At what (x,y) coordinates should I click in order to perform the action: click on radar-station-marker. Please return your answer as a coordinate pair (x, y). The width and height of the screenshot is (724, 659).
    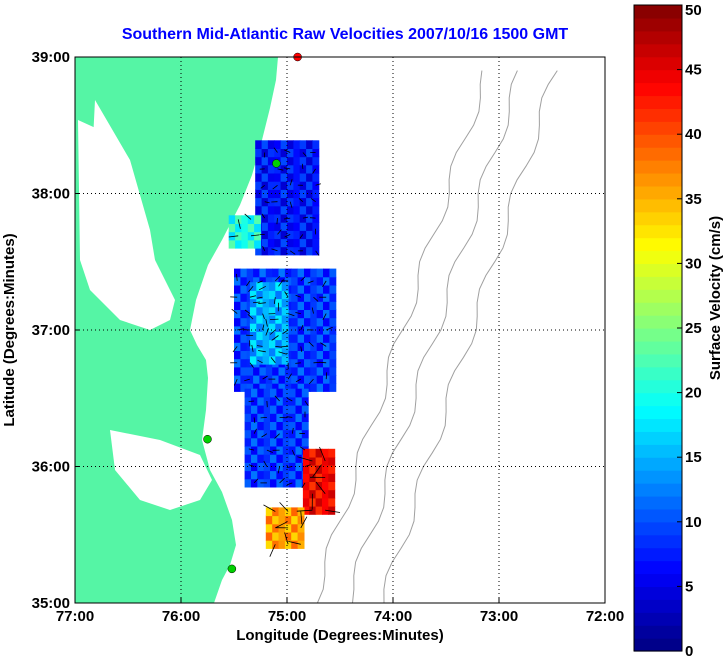
    Looking at the image, I should click on (207, 439).